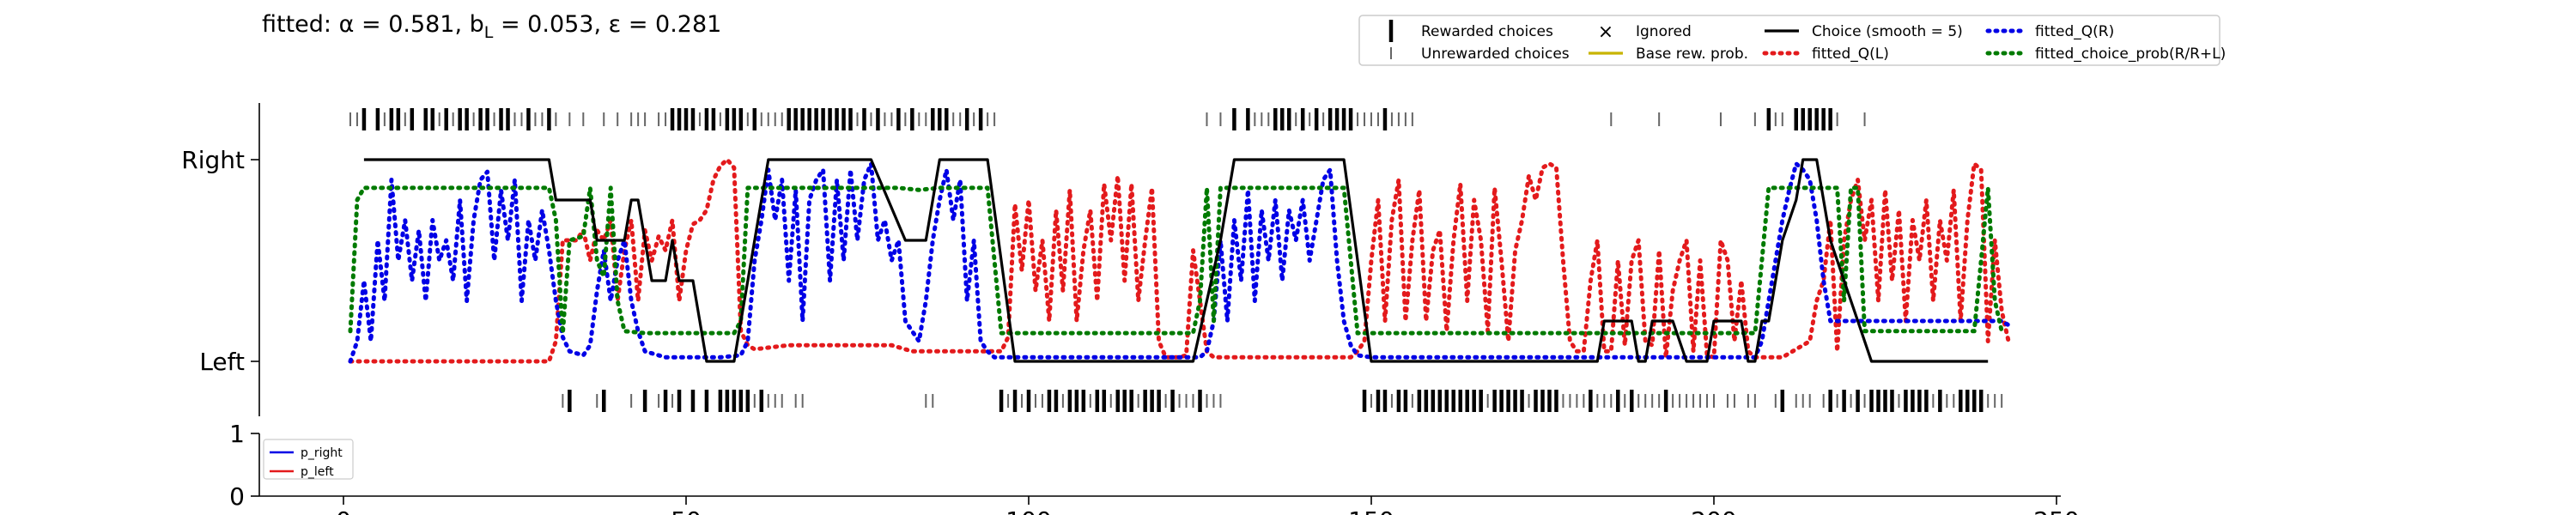 This screenshot has width=2576, height=515. Describe the element at coordinates (1714, 510) in the screenshot. I see `x-tick-label: 200` at that location.